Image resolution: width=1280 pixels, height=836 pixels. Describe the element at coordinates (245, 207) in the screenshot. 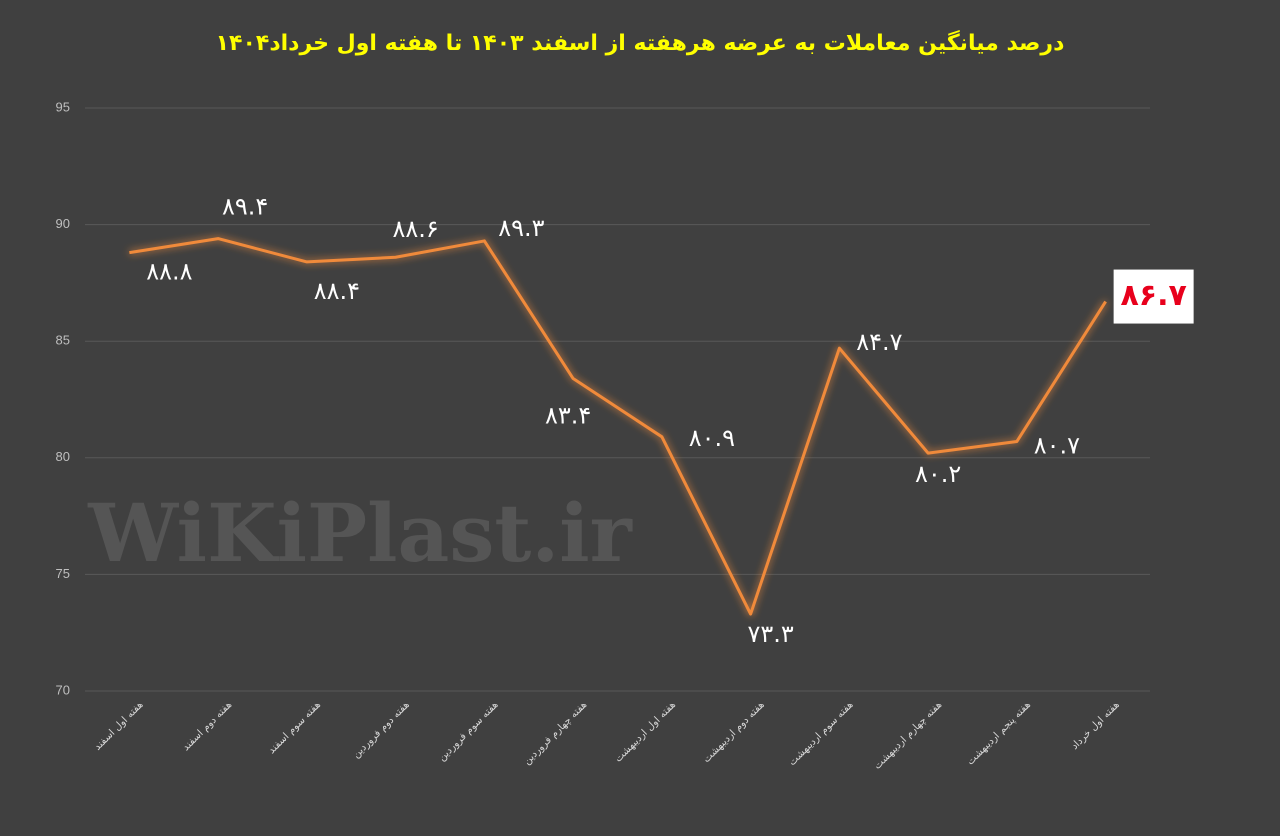

I see `value-label: ۸۹.۴` at that location.